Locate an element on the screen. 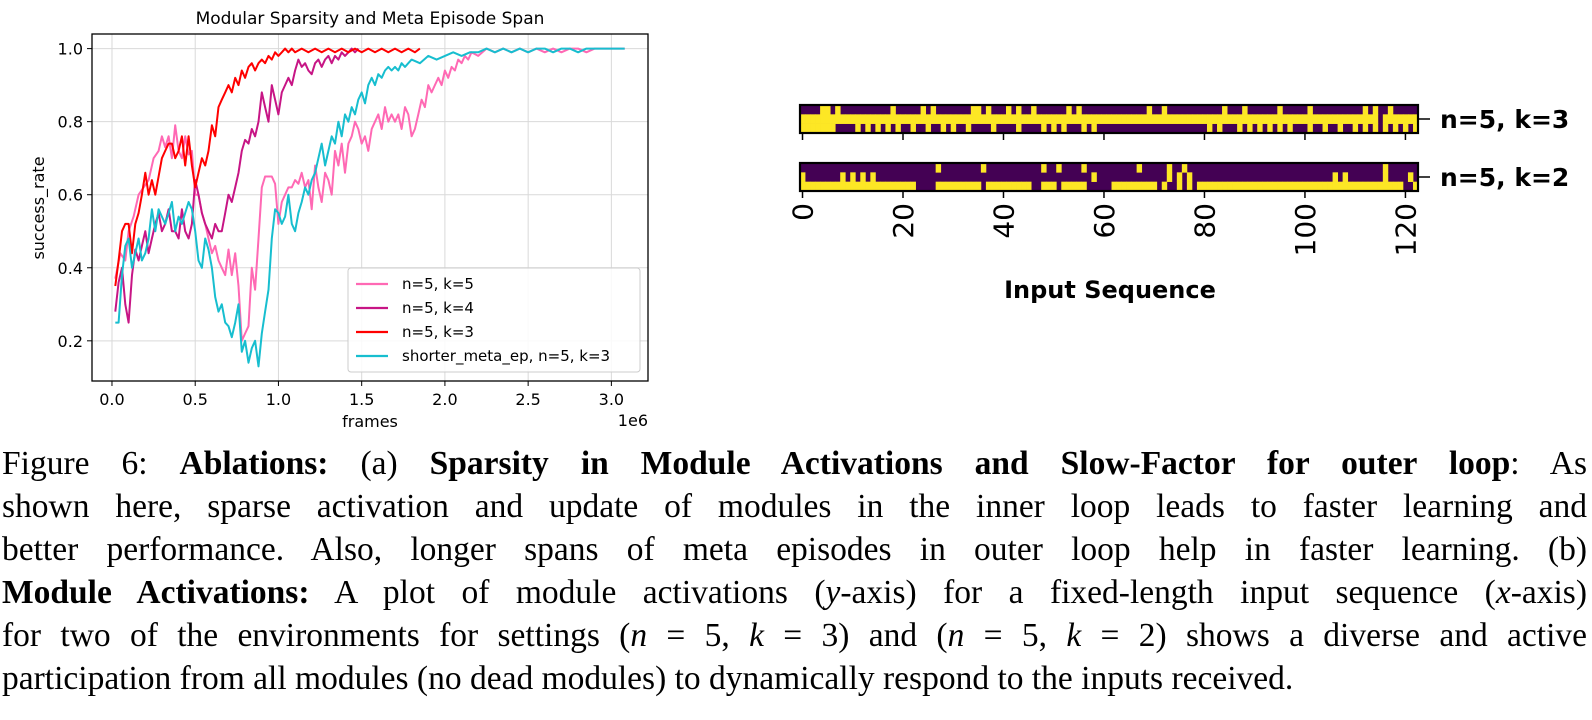  x-tick-label: 1.0 is located at coordinates (278, 399).